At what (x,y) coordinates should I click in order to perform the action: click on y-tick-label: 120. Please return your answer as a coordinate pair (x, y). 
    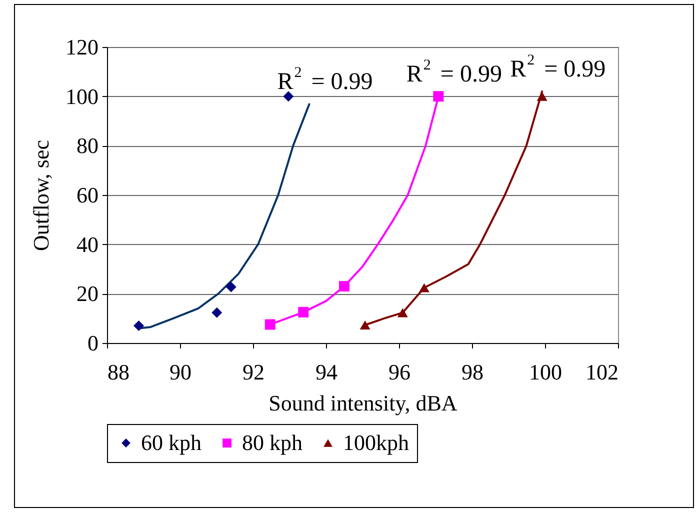
    Looking at the image, I should click on (82, 47).